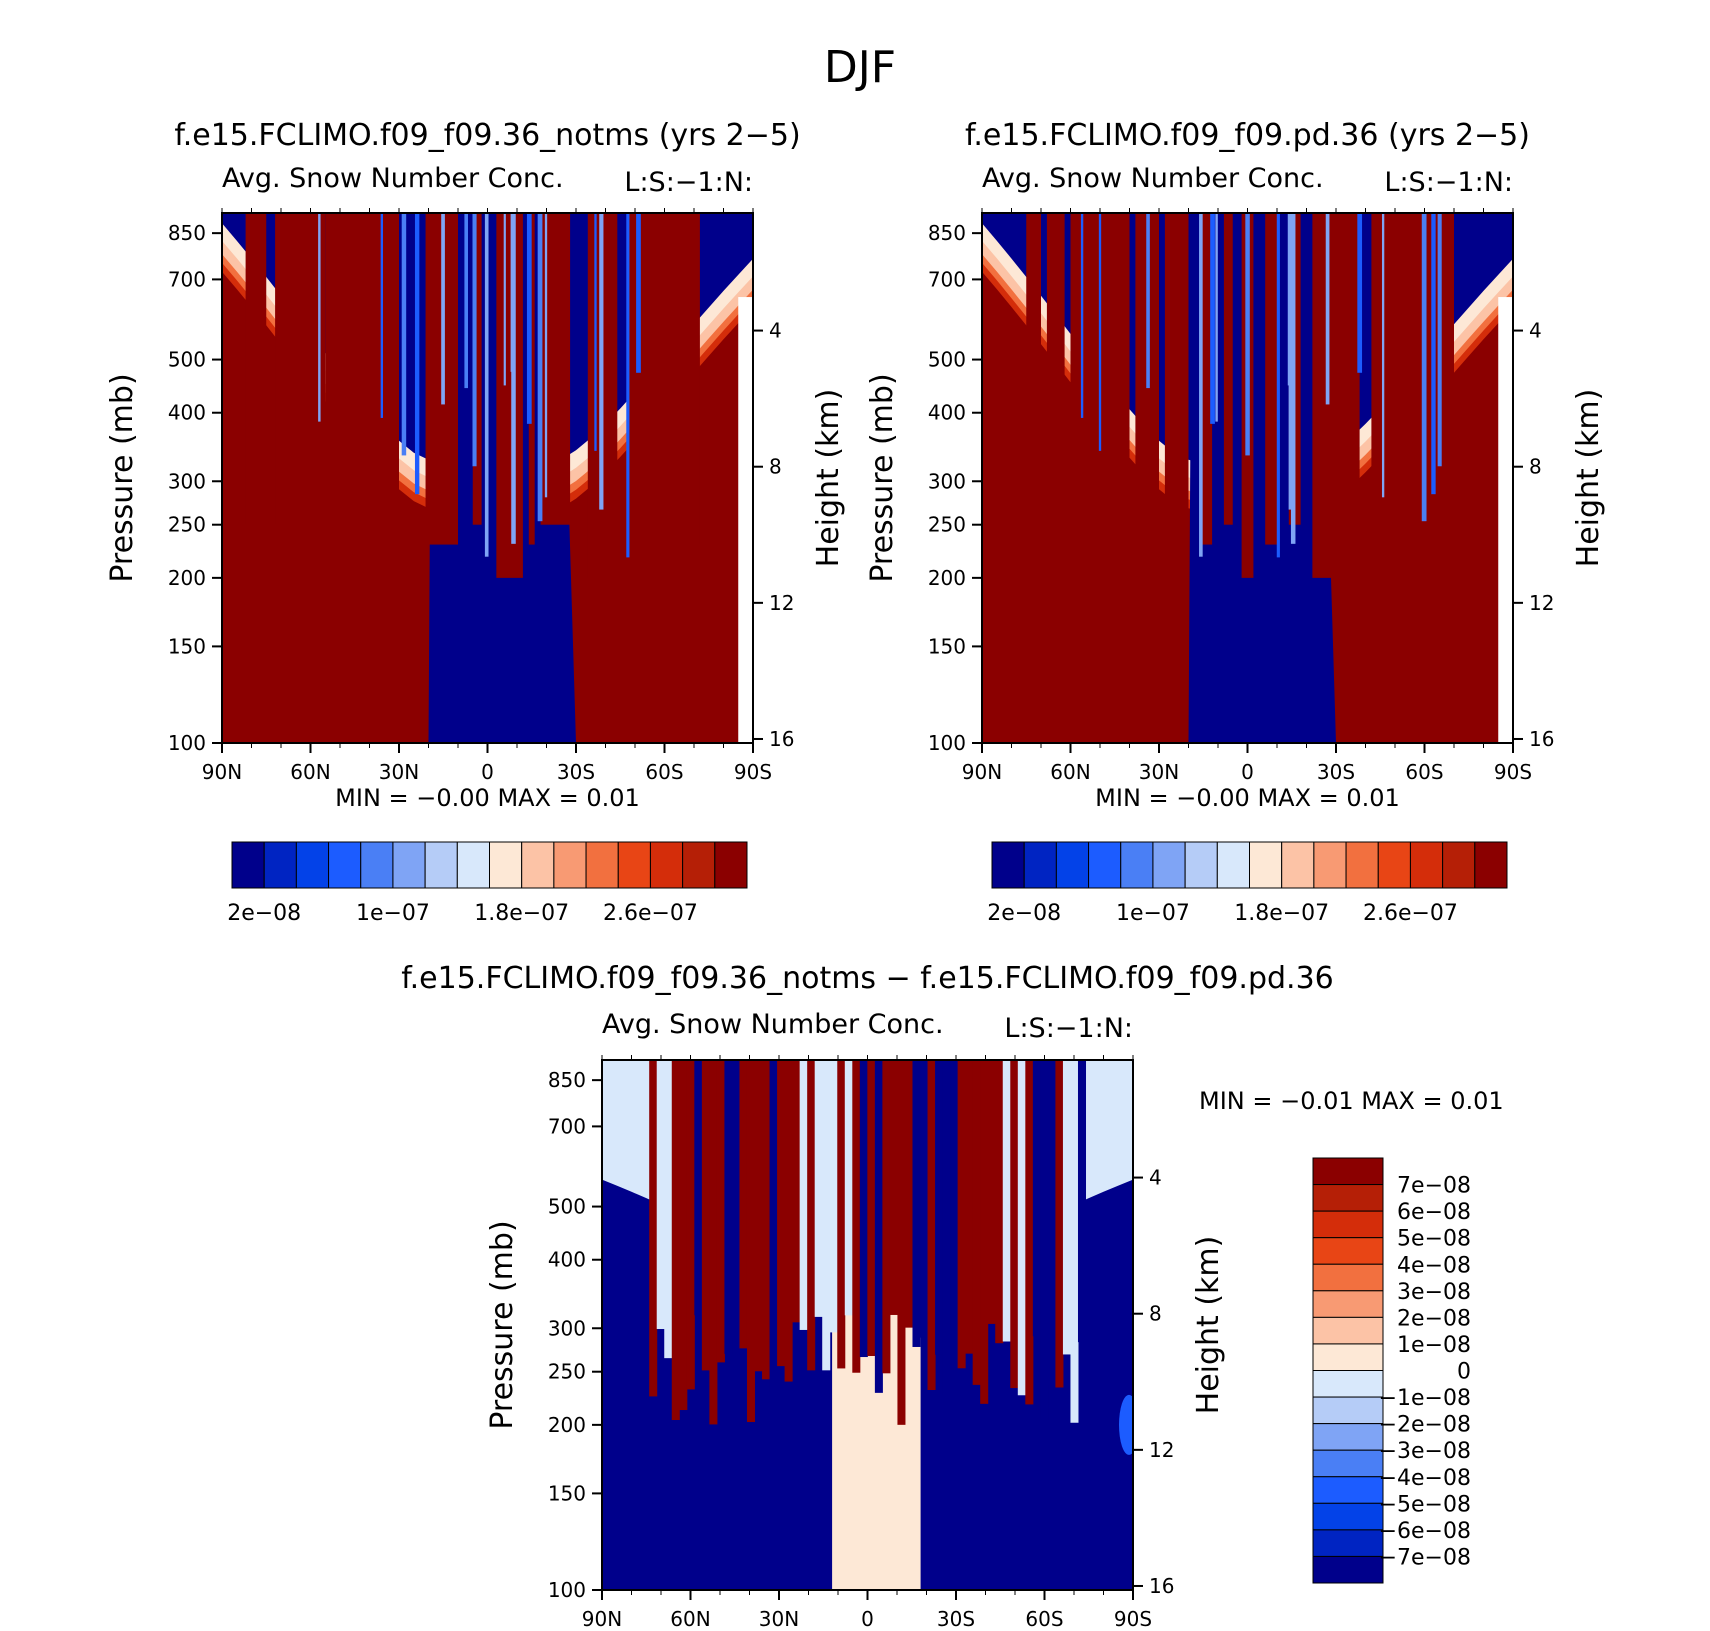 The image size is (1710, 1631). I want to click on panel-subtitle: Avg. Snow Number Conc., so click(393, 178).